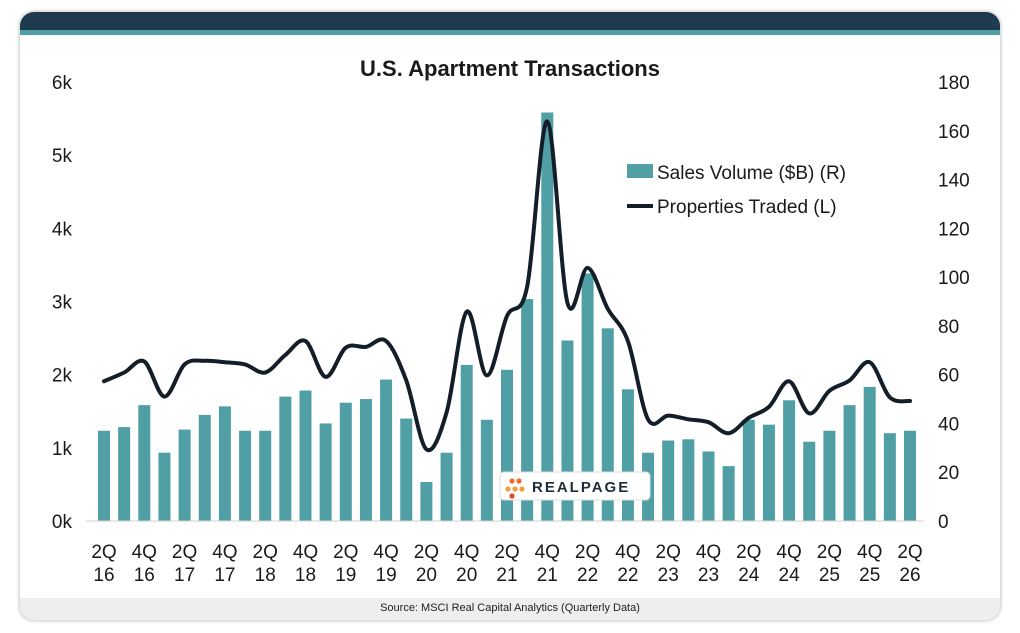 The image size is (1020, 633). I want to click on y-left-tick-label: 3k, so click(62, 303).